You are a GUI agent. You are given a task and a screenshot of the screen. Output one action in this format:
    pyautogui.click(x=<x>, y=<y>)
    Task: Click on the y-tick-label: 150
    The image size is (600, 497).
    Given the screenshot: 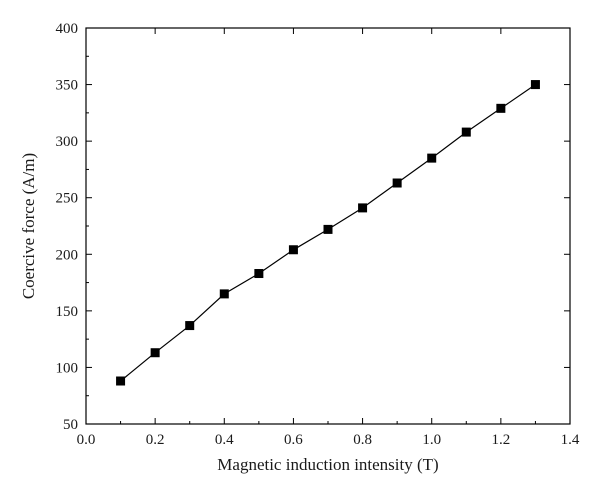 What is the action you would take?
    pyautogui.click(x=67, y=312)
    